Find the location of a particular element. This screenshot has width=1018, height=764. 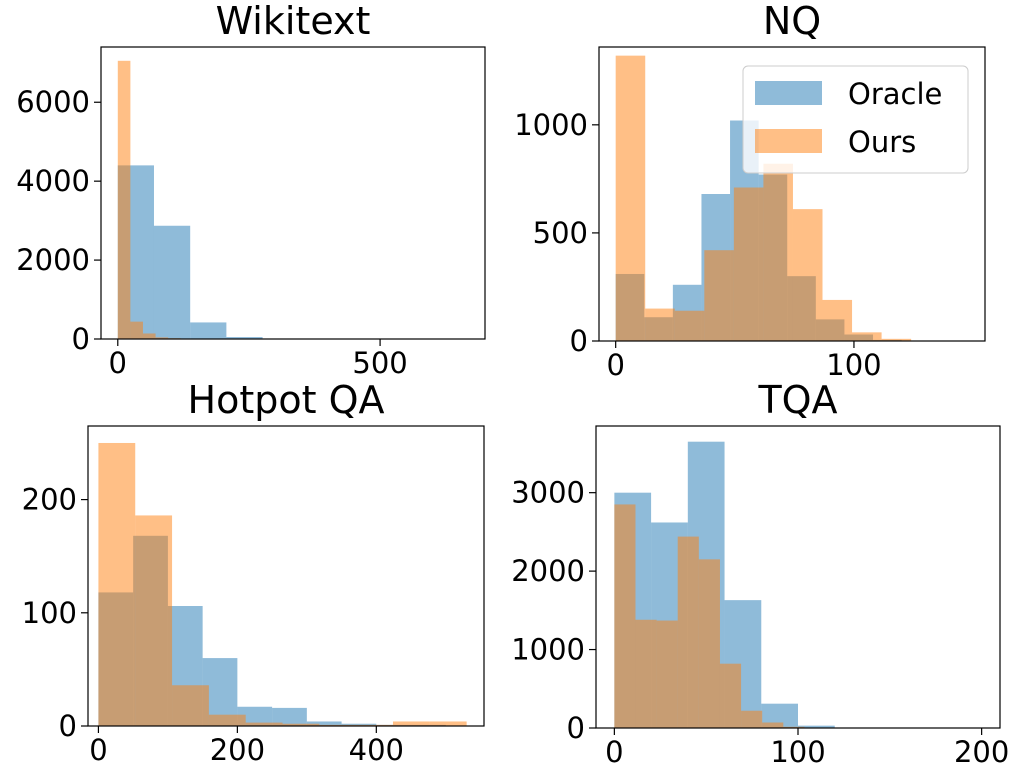

chart-title: Hotpot QA is located at coordinates (286, 400).